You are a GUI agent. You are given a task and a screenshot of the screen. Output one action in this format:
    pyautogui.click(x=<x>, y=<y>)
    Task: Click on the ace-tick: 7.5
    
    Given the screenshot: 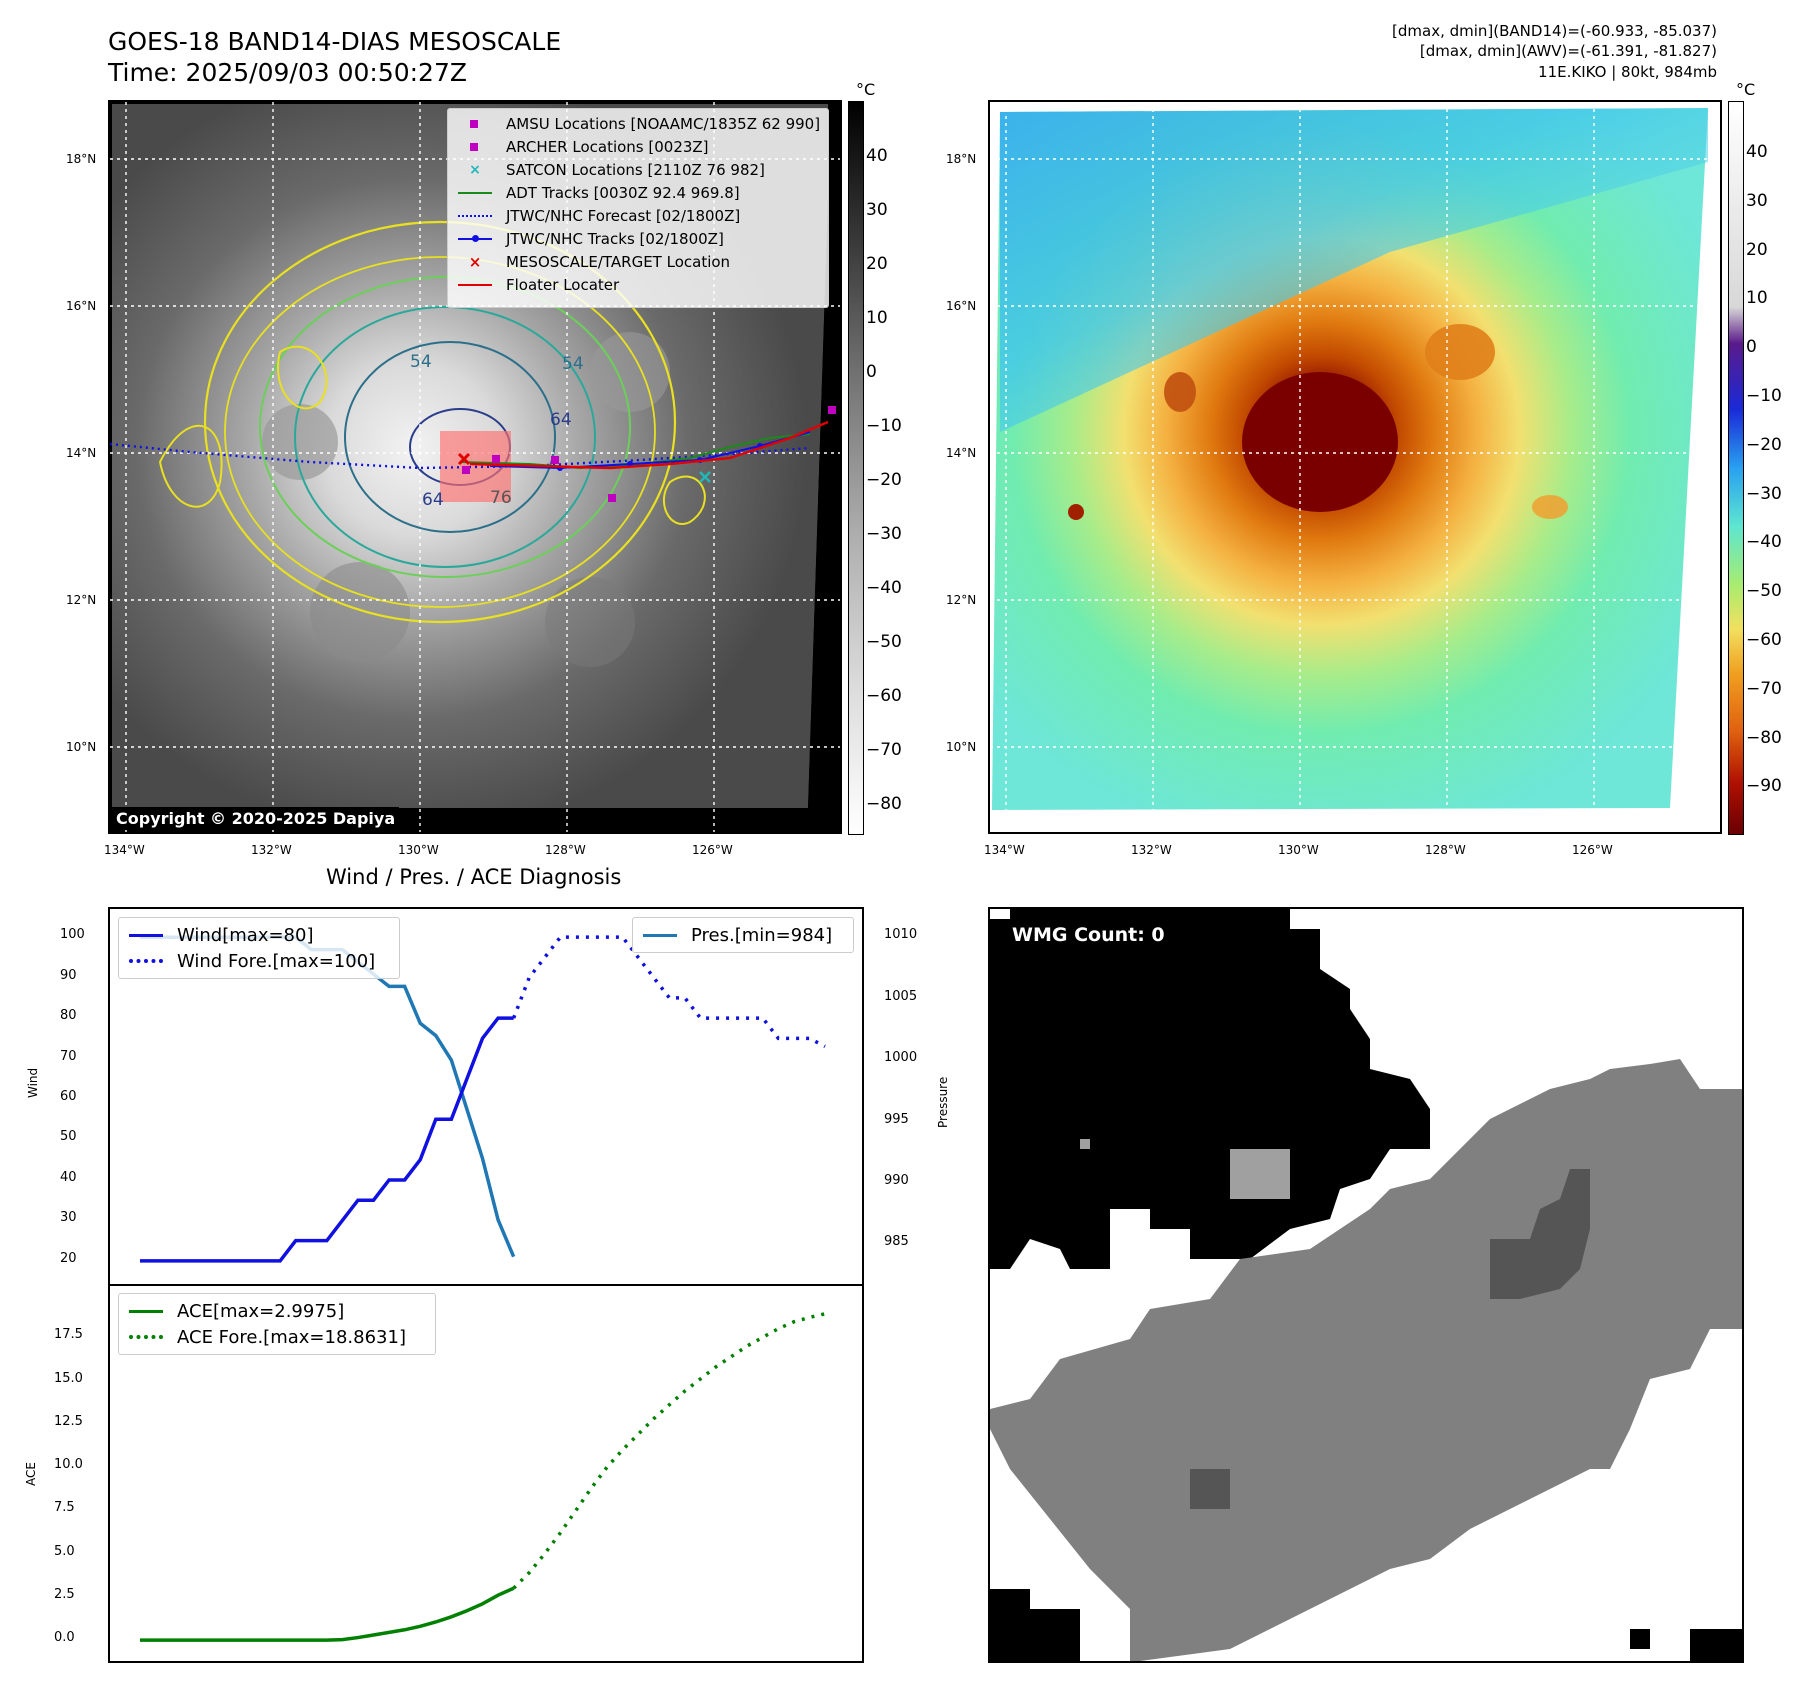 What is the action you would take?
    pyautogui.click(x=64, y=1508)
    